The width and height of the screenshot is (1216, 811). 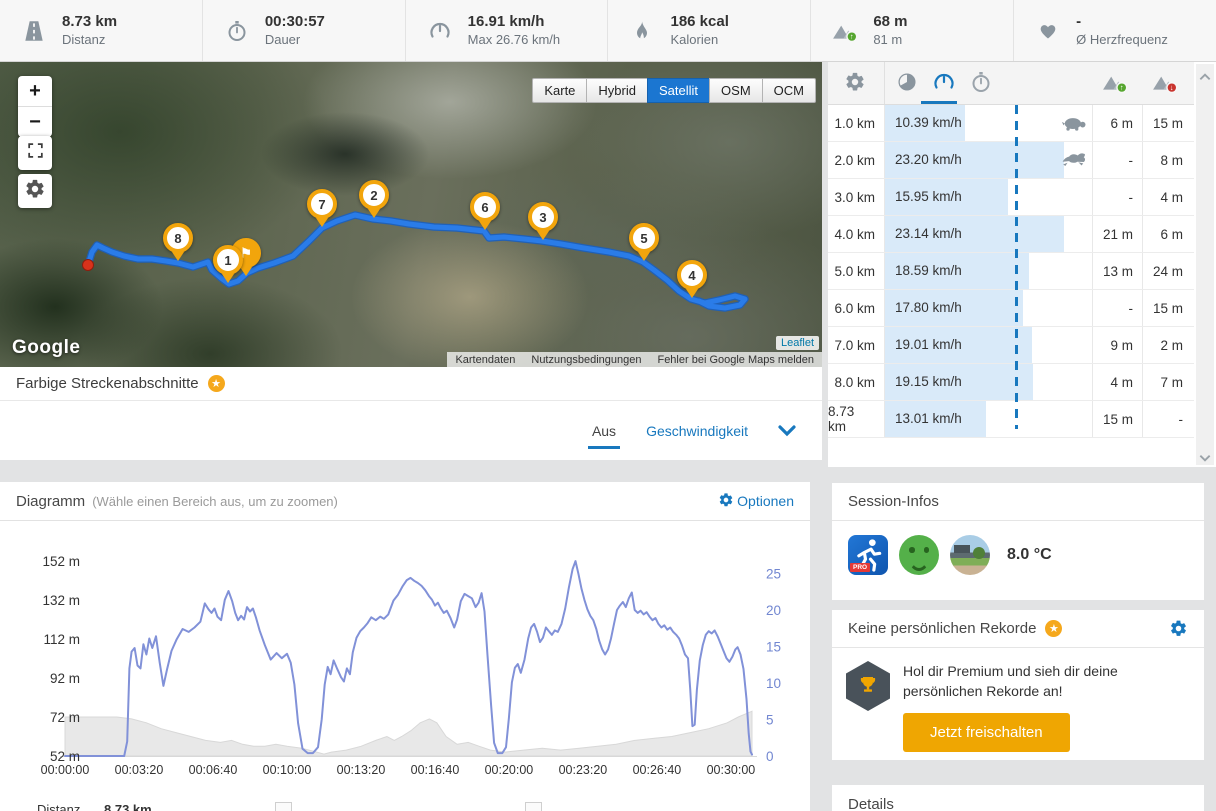 I want to click on layer-button-karte: Karte, so click(x=560, y=90).